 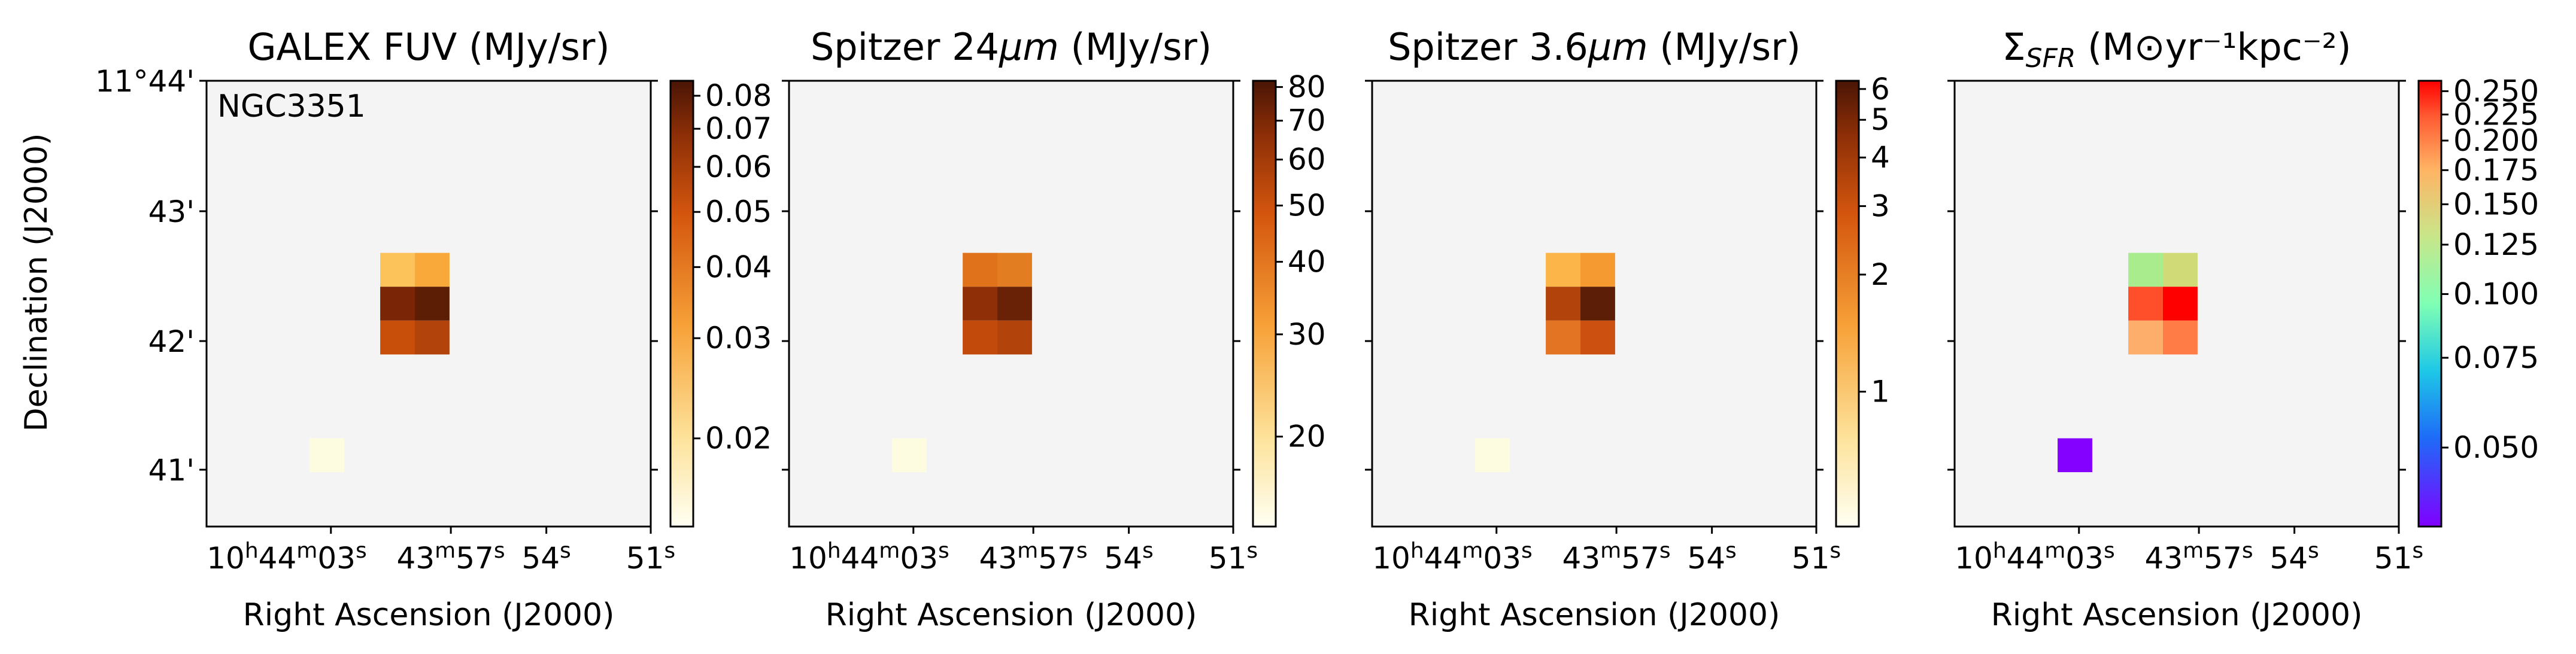 What do you see at coordinates (1307, 86) in the screenshot?
I see `colorbar-tick-label: 80` at bounding box center [1307, 86].